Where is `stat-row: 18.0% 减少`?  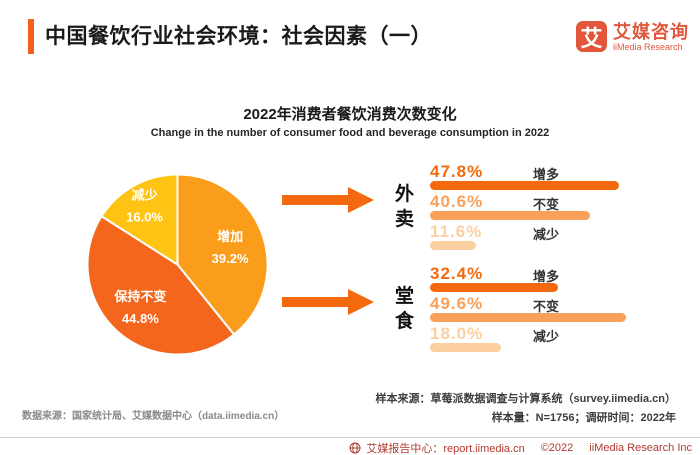 stat-row: 18.0% 减少 is located at coordinates (562, 338).